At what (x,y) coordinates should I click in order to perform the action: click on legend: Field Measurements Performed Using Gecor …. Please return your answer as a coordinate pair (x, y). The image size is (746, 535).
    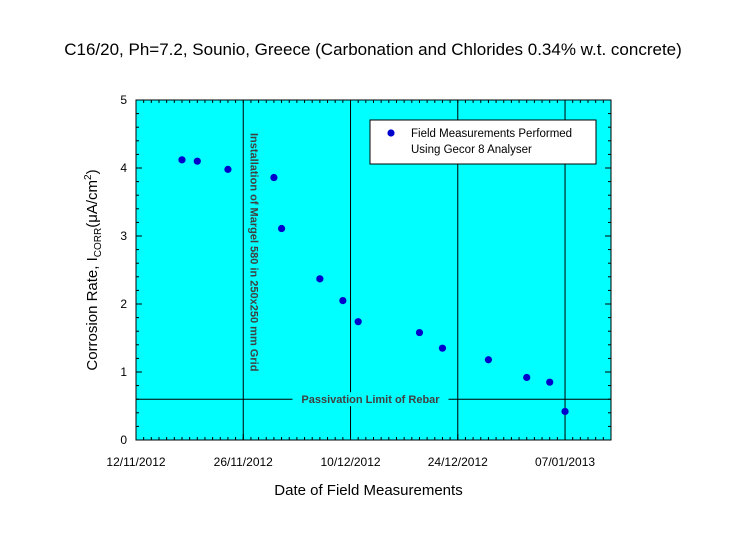
    Looking at the image, I should click on (483, 142).